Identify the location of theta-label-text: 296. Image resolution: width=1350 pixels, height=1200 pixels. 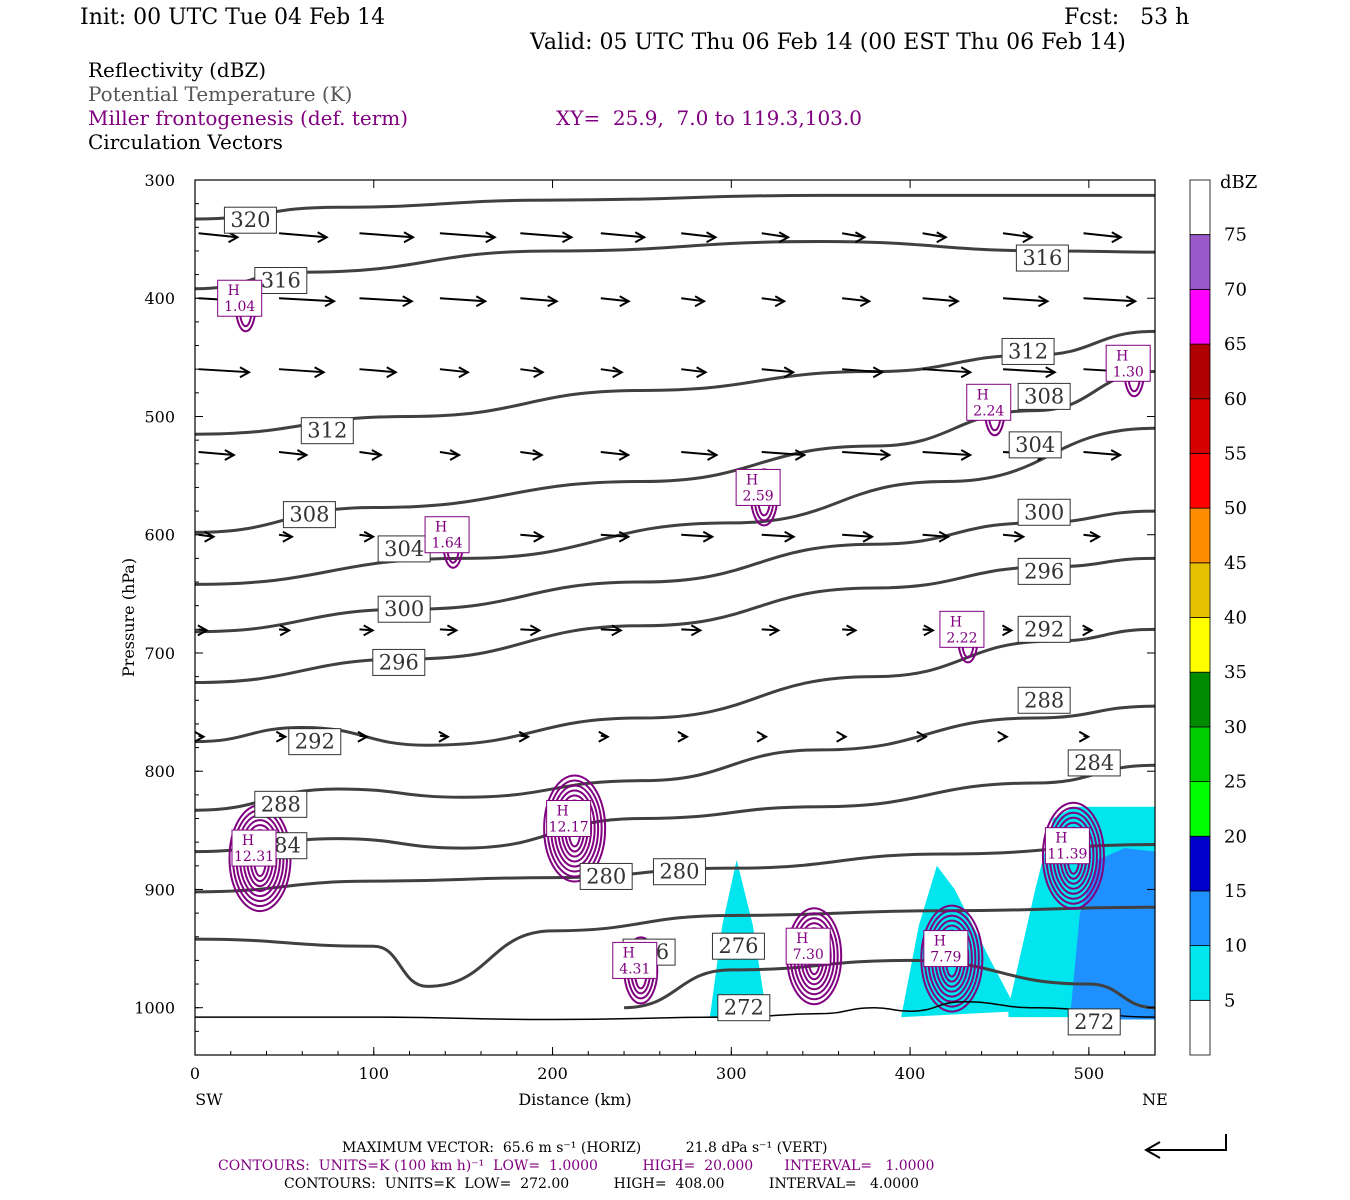
(1044, 571).